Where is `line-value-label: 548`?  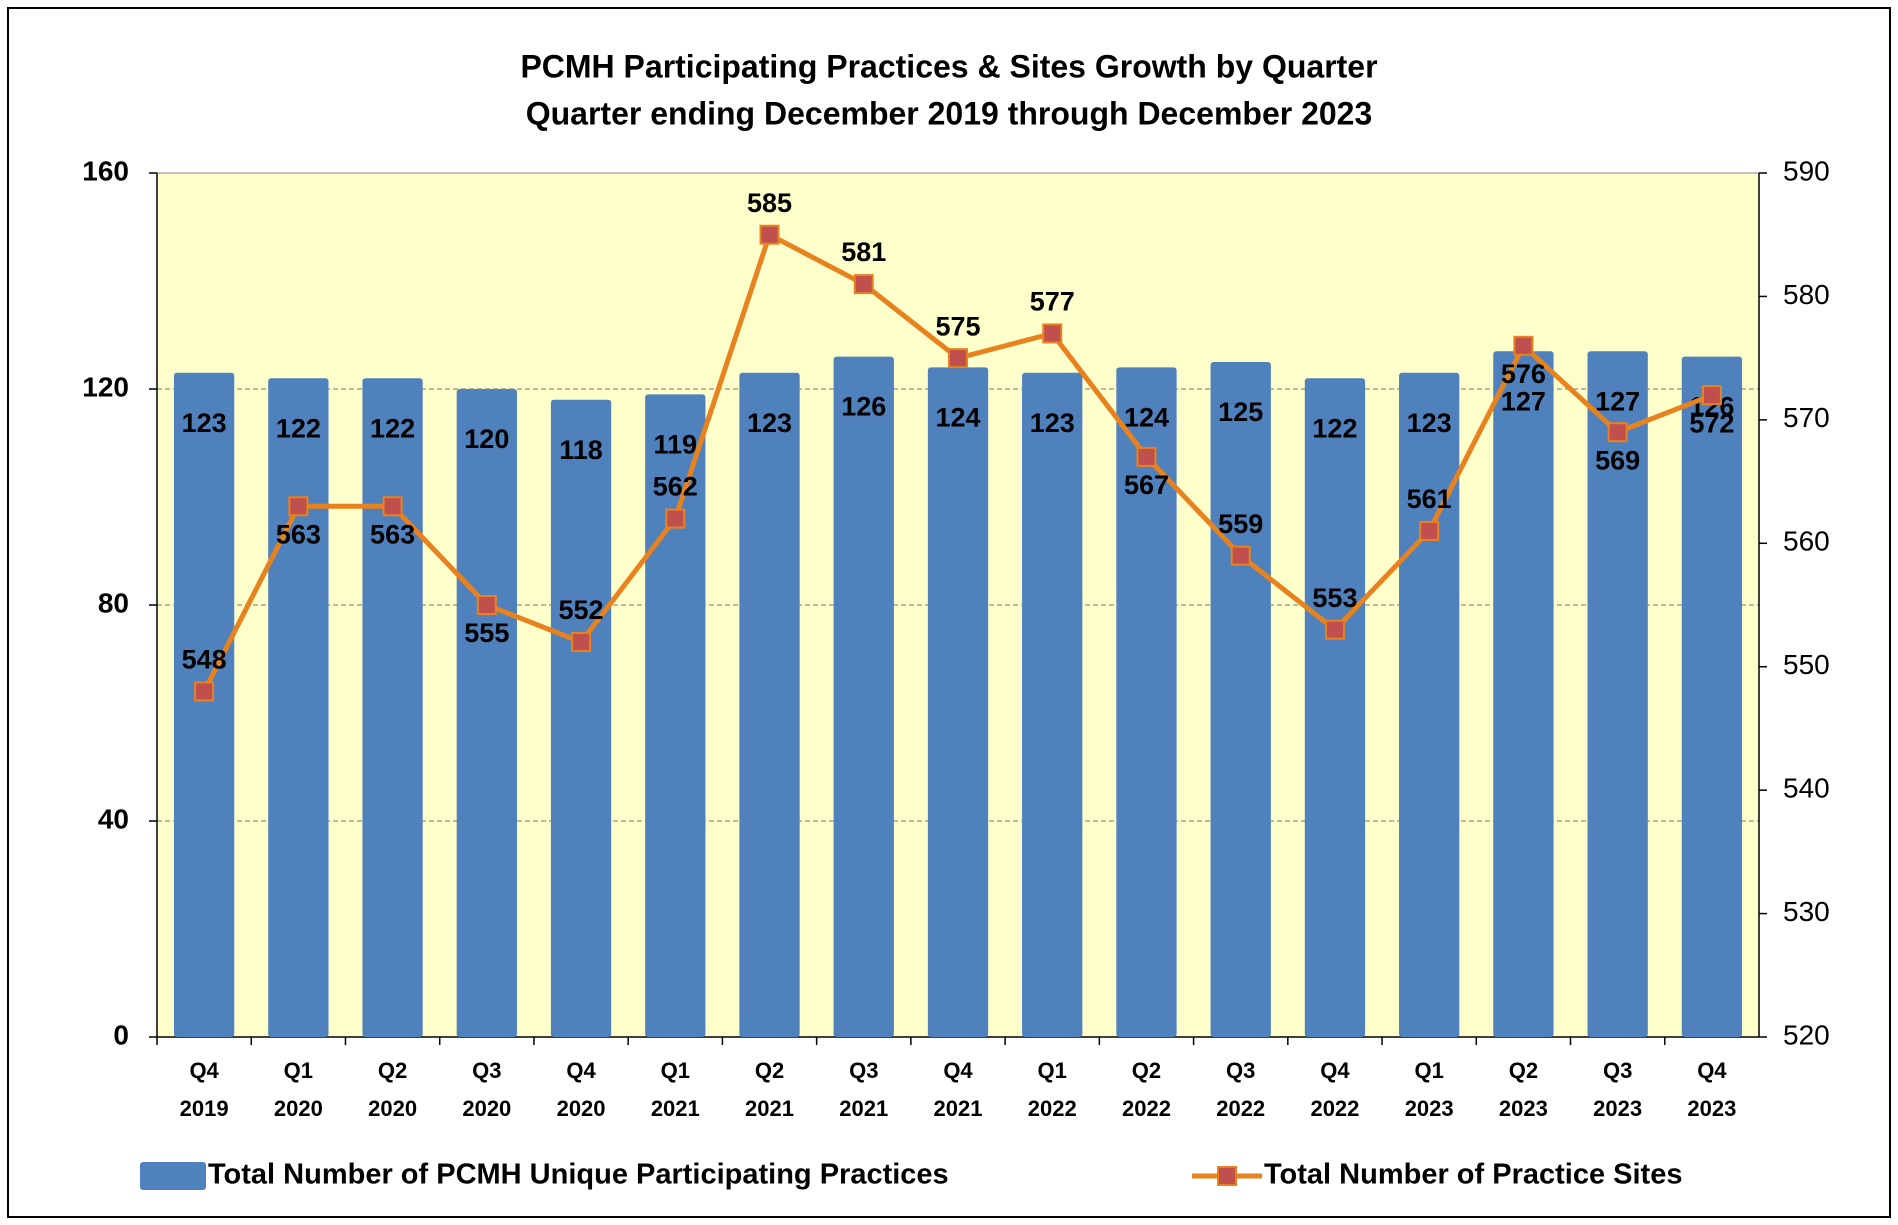 line-value-label: 548 is located at coordinates (204, 660).